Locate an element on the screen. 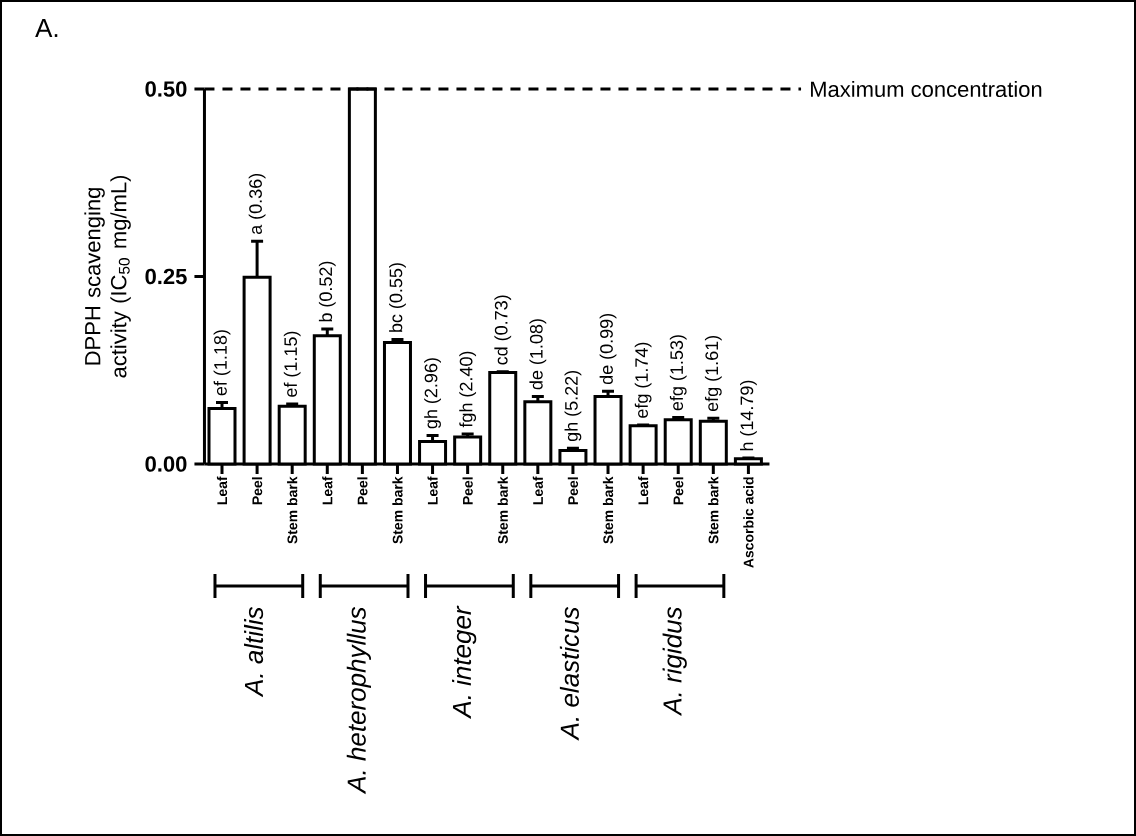 The width and height of the screenshot is (1136, 836). text: A. integer is located at coordinates (464, 662).